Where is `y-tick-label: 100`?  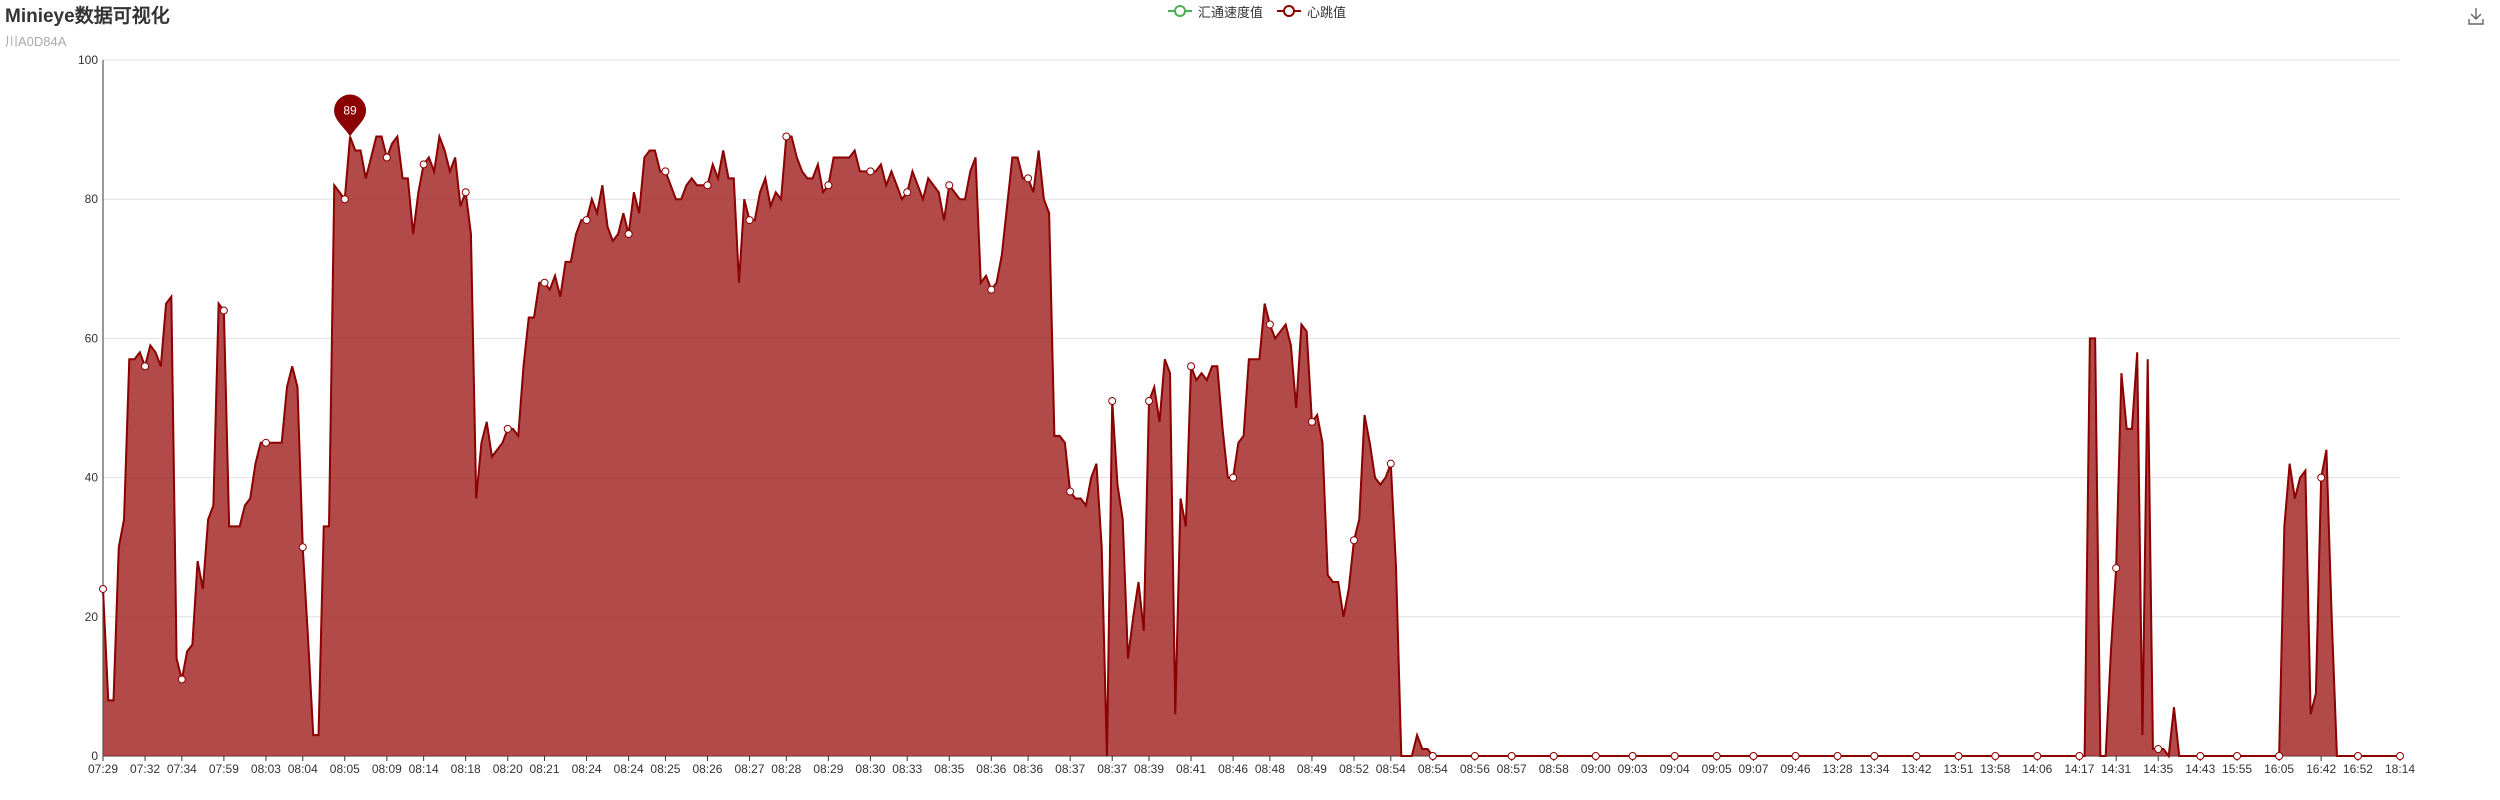 y-tick-label: 100 is located at coordinates (88, 60).